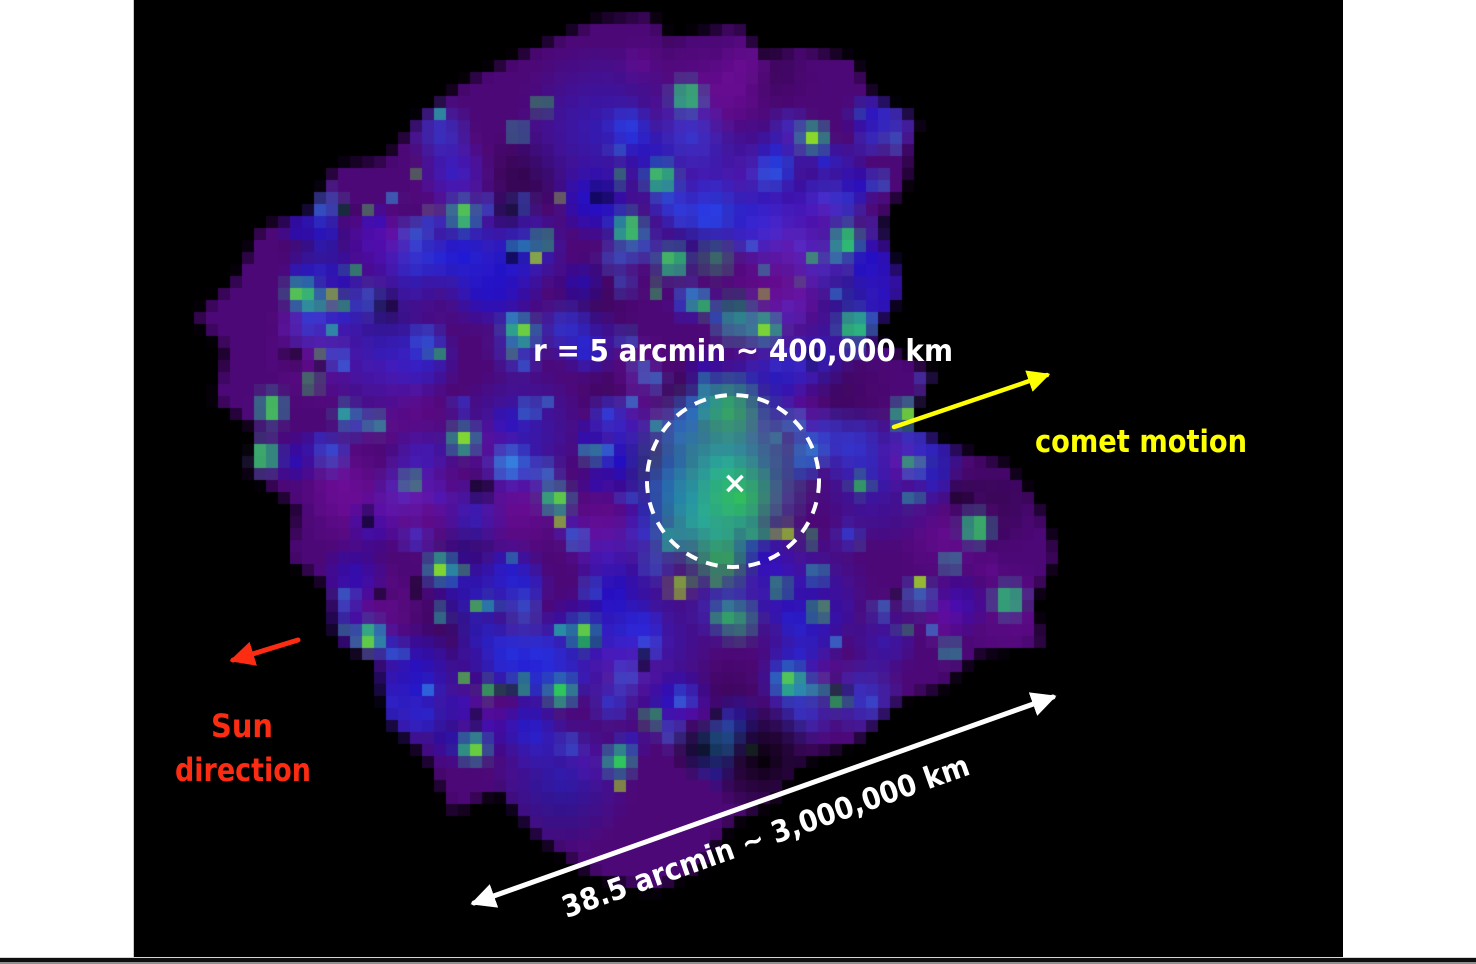  What do you see at coordinates (242, 726) in the screenshot?
I see `sun-direction-label-line1: Sun` at bounding box center [242, 726].